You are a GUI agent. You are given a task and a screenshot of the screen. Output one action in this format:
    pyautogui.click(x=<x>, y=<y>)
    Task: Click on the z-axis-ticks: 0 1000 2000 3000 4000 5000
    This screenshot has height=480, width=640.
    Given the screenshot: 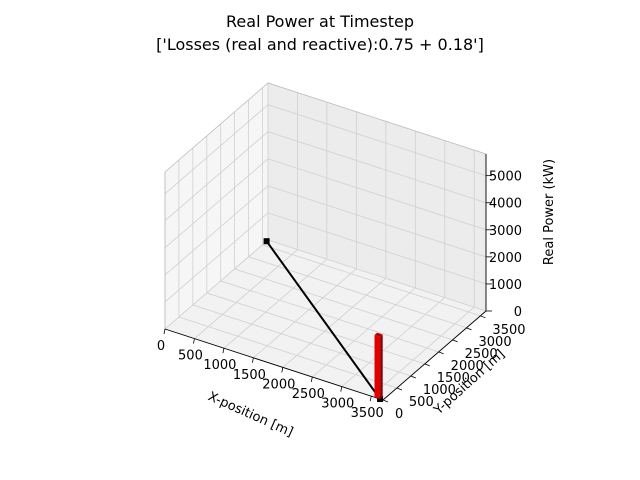 What is the action you would take?
    pyautogui.click(x=504, y=245)
    